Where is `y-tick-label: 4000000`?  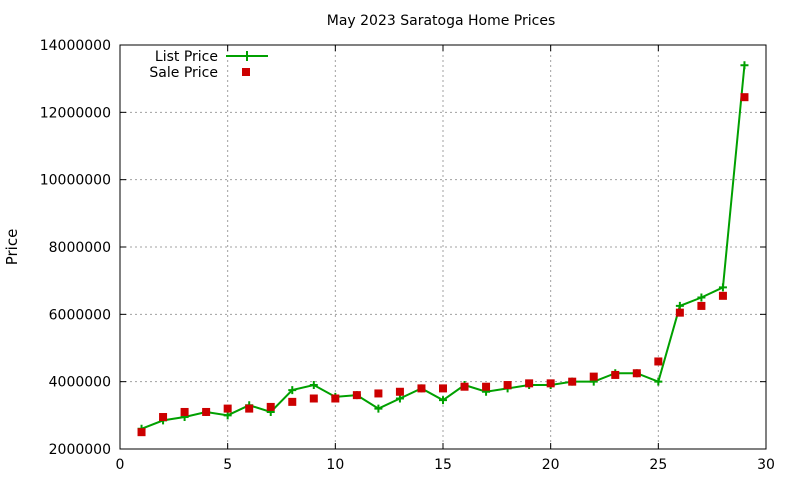 y-tick-label: 4000000 is located at coordinates (80, 383).